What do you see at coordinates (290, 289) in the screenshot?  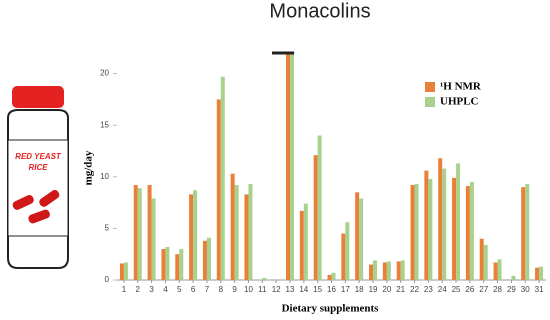 I see `x-tick-label: 13` at bounding box center [290, 289].